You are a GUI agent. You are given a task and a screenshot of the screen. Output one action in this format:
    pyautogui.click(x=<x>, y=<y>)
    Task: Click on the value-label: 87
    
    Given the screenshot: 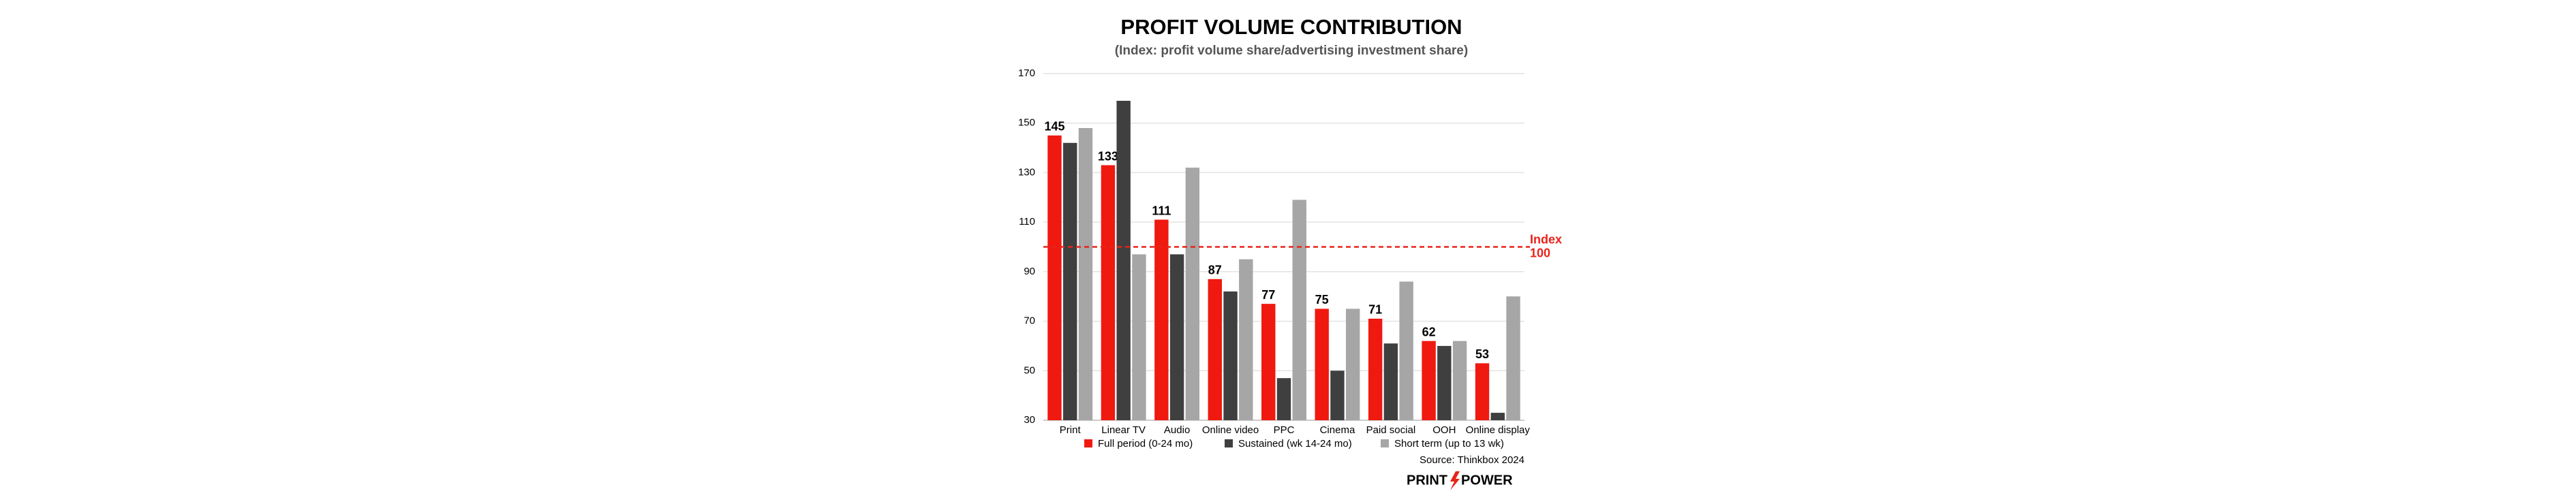 What is the action you would take?
    pyautogui.click(x=1215, y=270)
    